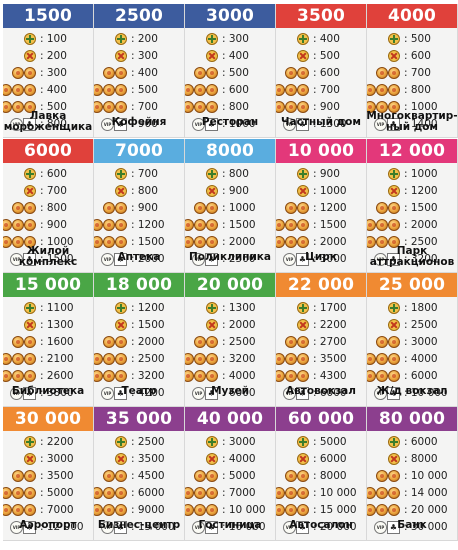  I want to click on card-name: Автосалон, so click(321, 524).